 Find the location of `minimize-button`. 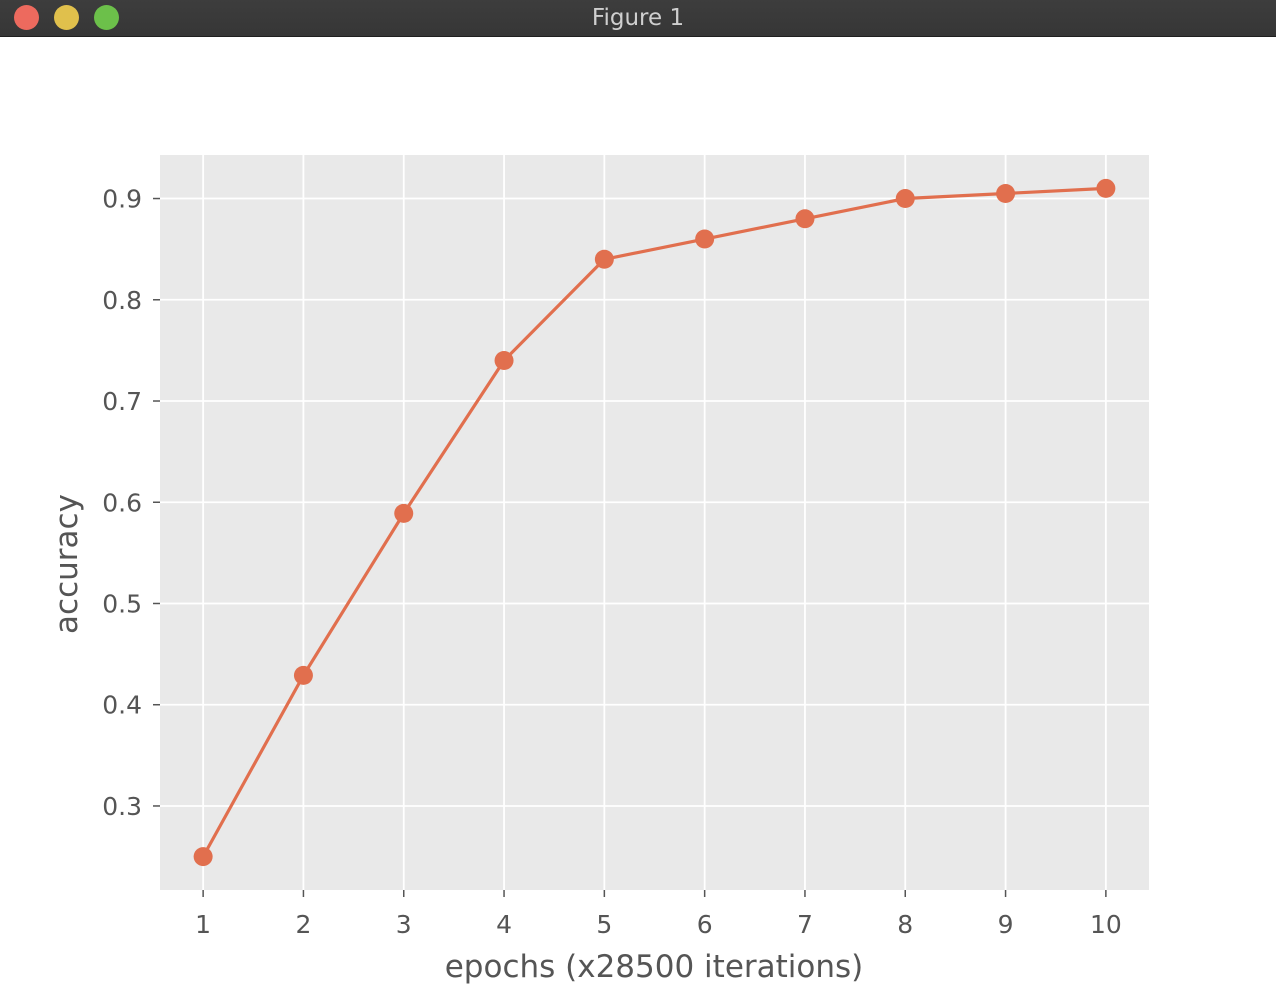

minimize-button is located at coordinates (66, 17).